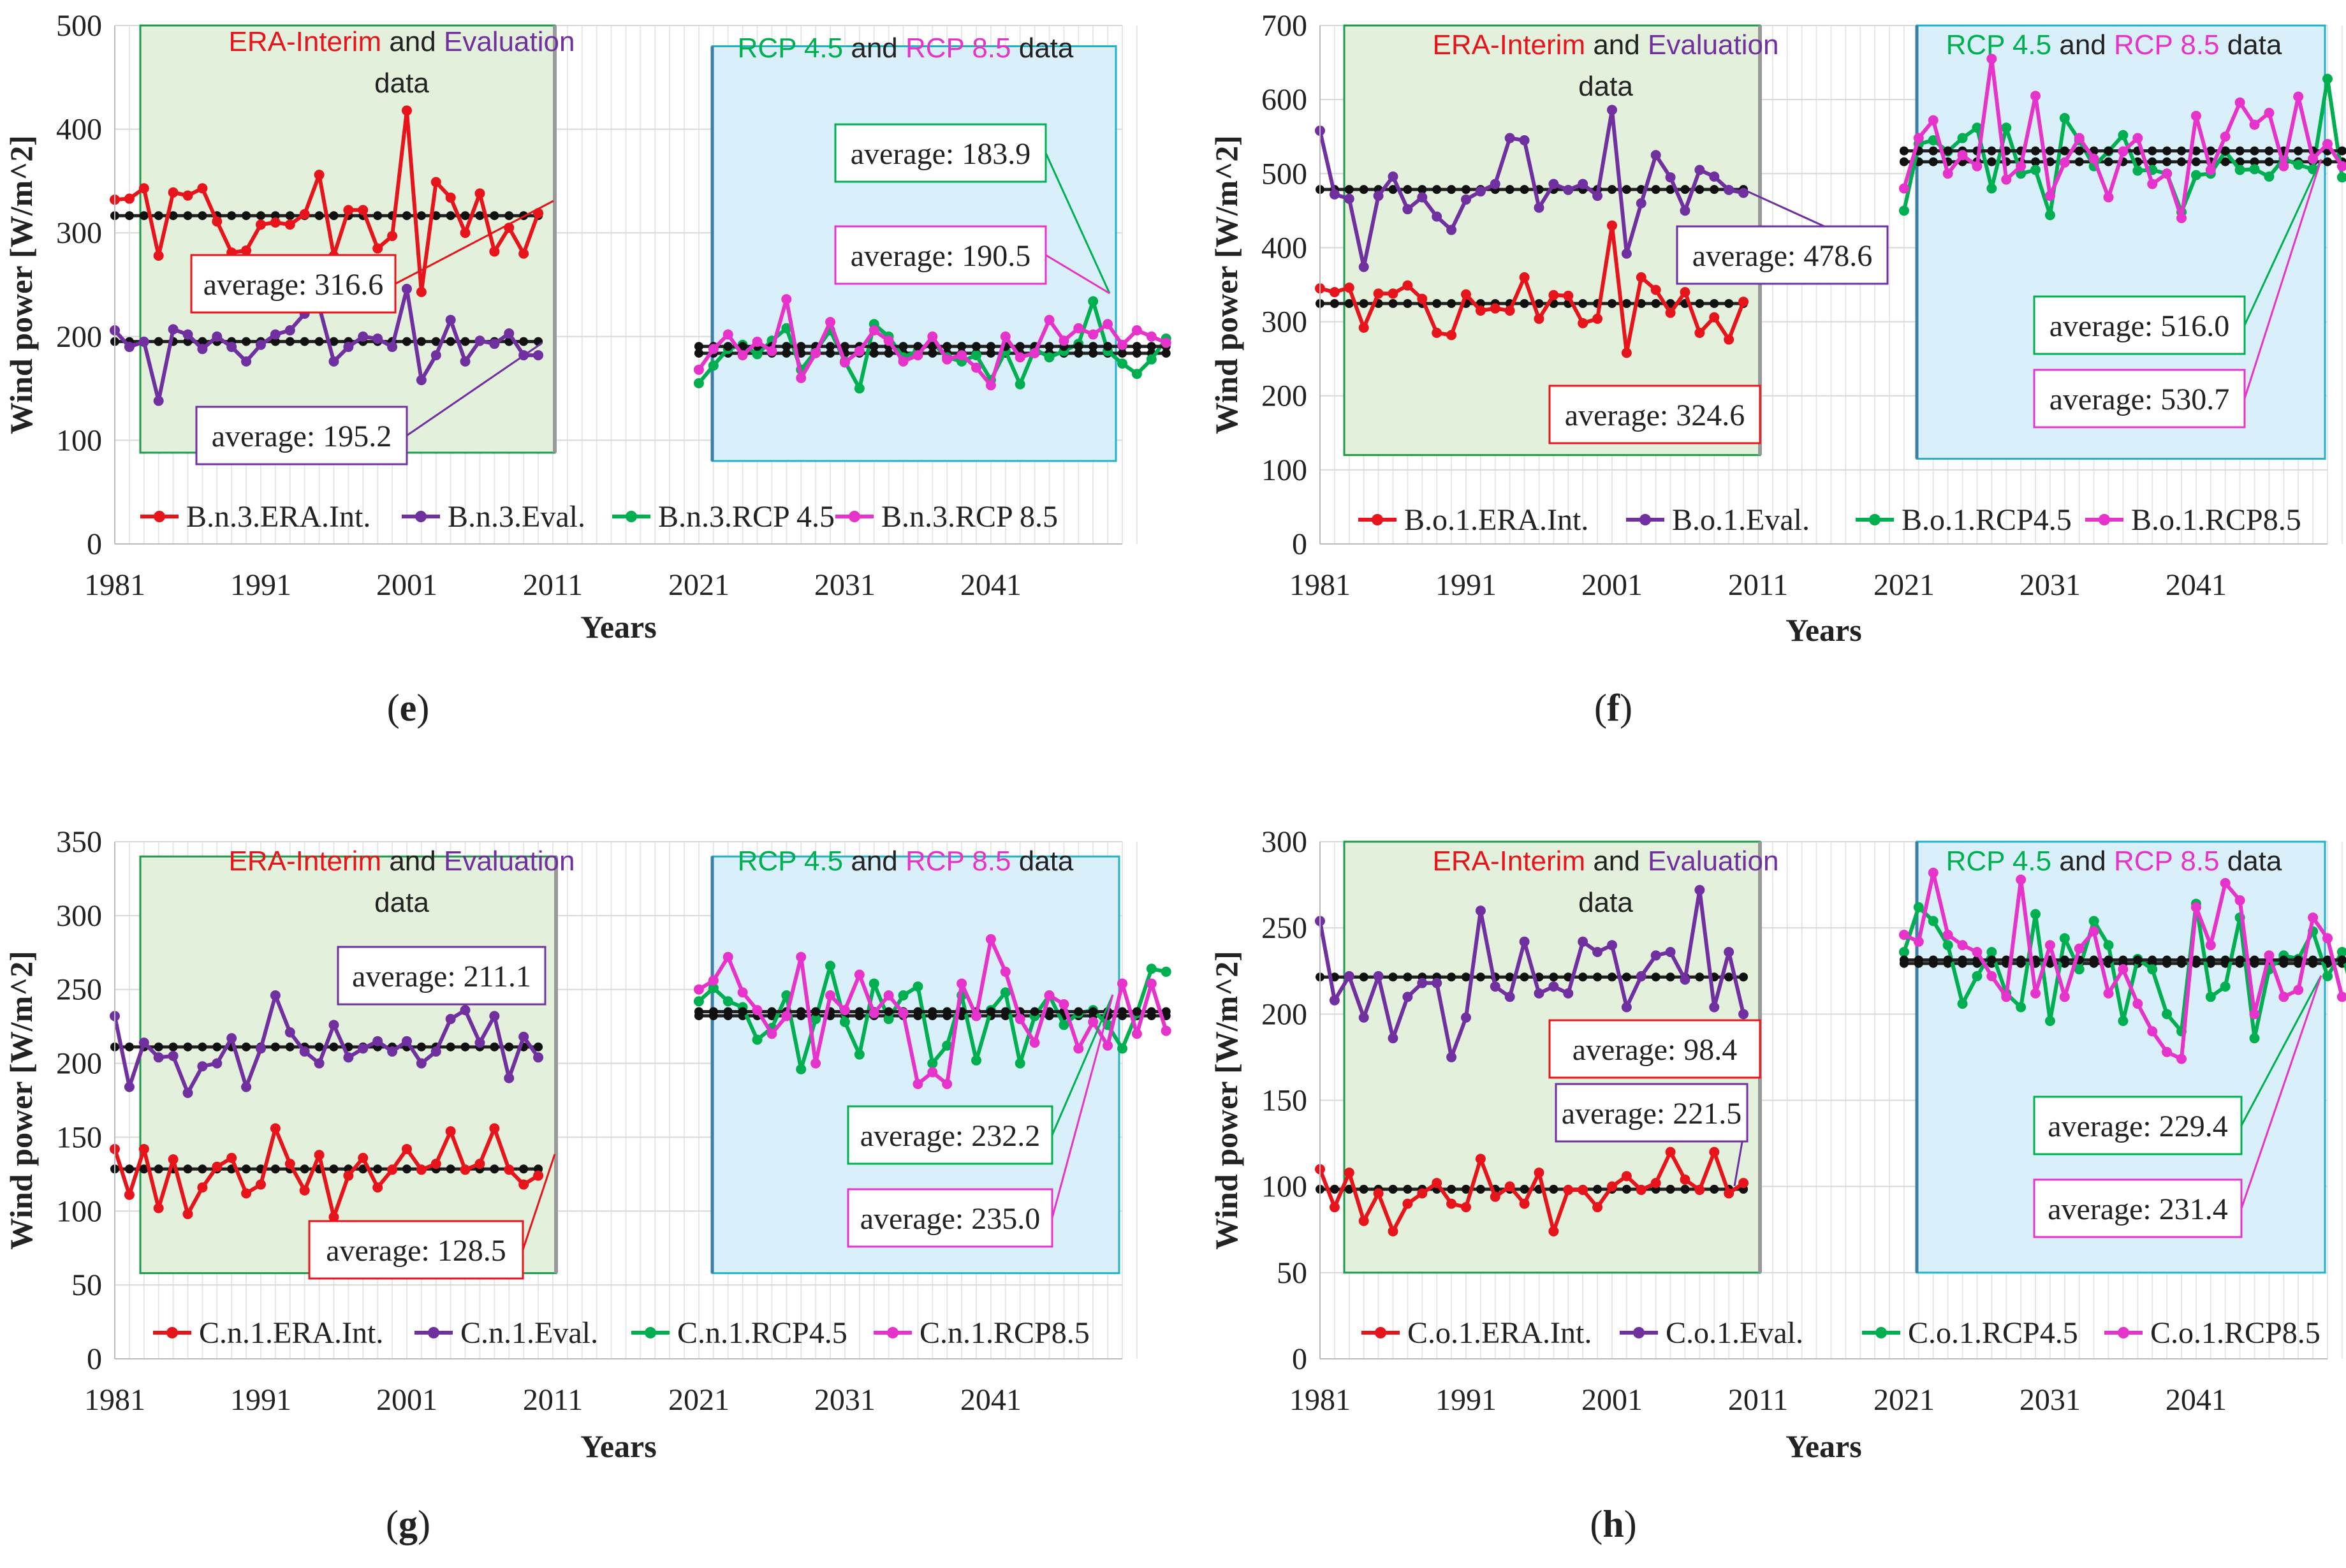 The height and width of the screenshot is (1568, 2346). Describe the element at coordinates (412, 861) in the screenshot. I see `title-and: and` at that location.